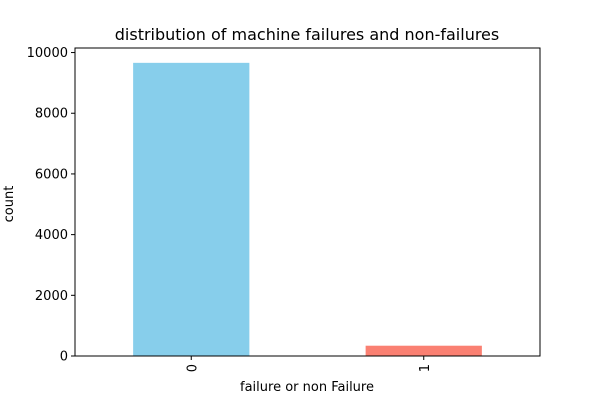 The width and height of the screenshot is (600, 400). What do you see at coordinates (9, 204) in the screenshot?
I see `y-axis-label: count` at bounding box center [9, 204].